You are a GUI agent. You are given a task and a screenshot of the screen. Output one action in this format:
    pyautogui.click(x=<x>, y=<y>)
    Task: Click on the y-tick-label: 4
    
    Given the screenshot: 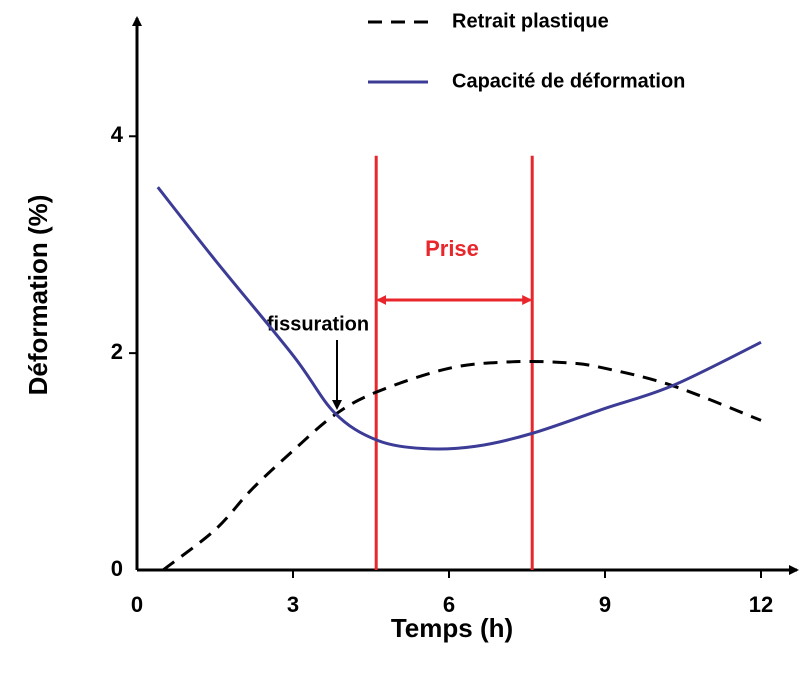 What is the action you would take?
    pyautogui.click(x=117, y=134)
    